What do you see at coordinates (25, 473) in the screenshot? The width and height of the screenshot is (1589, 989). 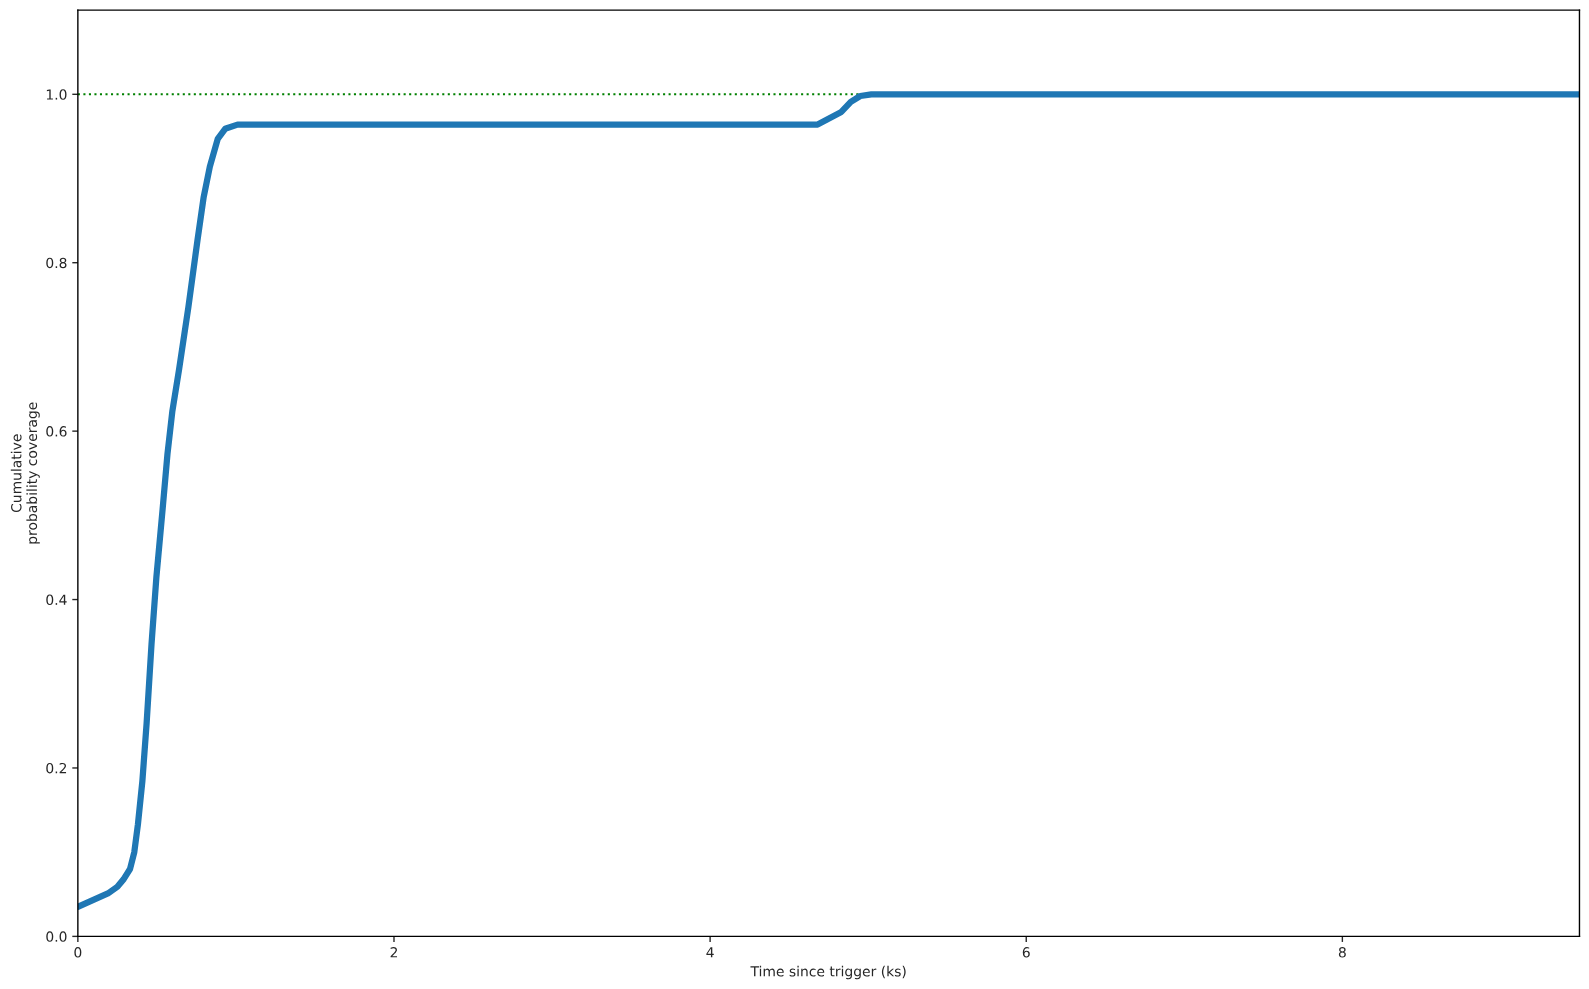 I see `y-axis-title: Cumulative probability coverage` at bounding box center [25, 473].